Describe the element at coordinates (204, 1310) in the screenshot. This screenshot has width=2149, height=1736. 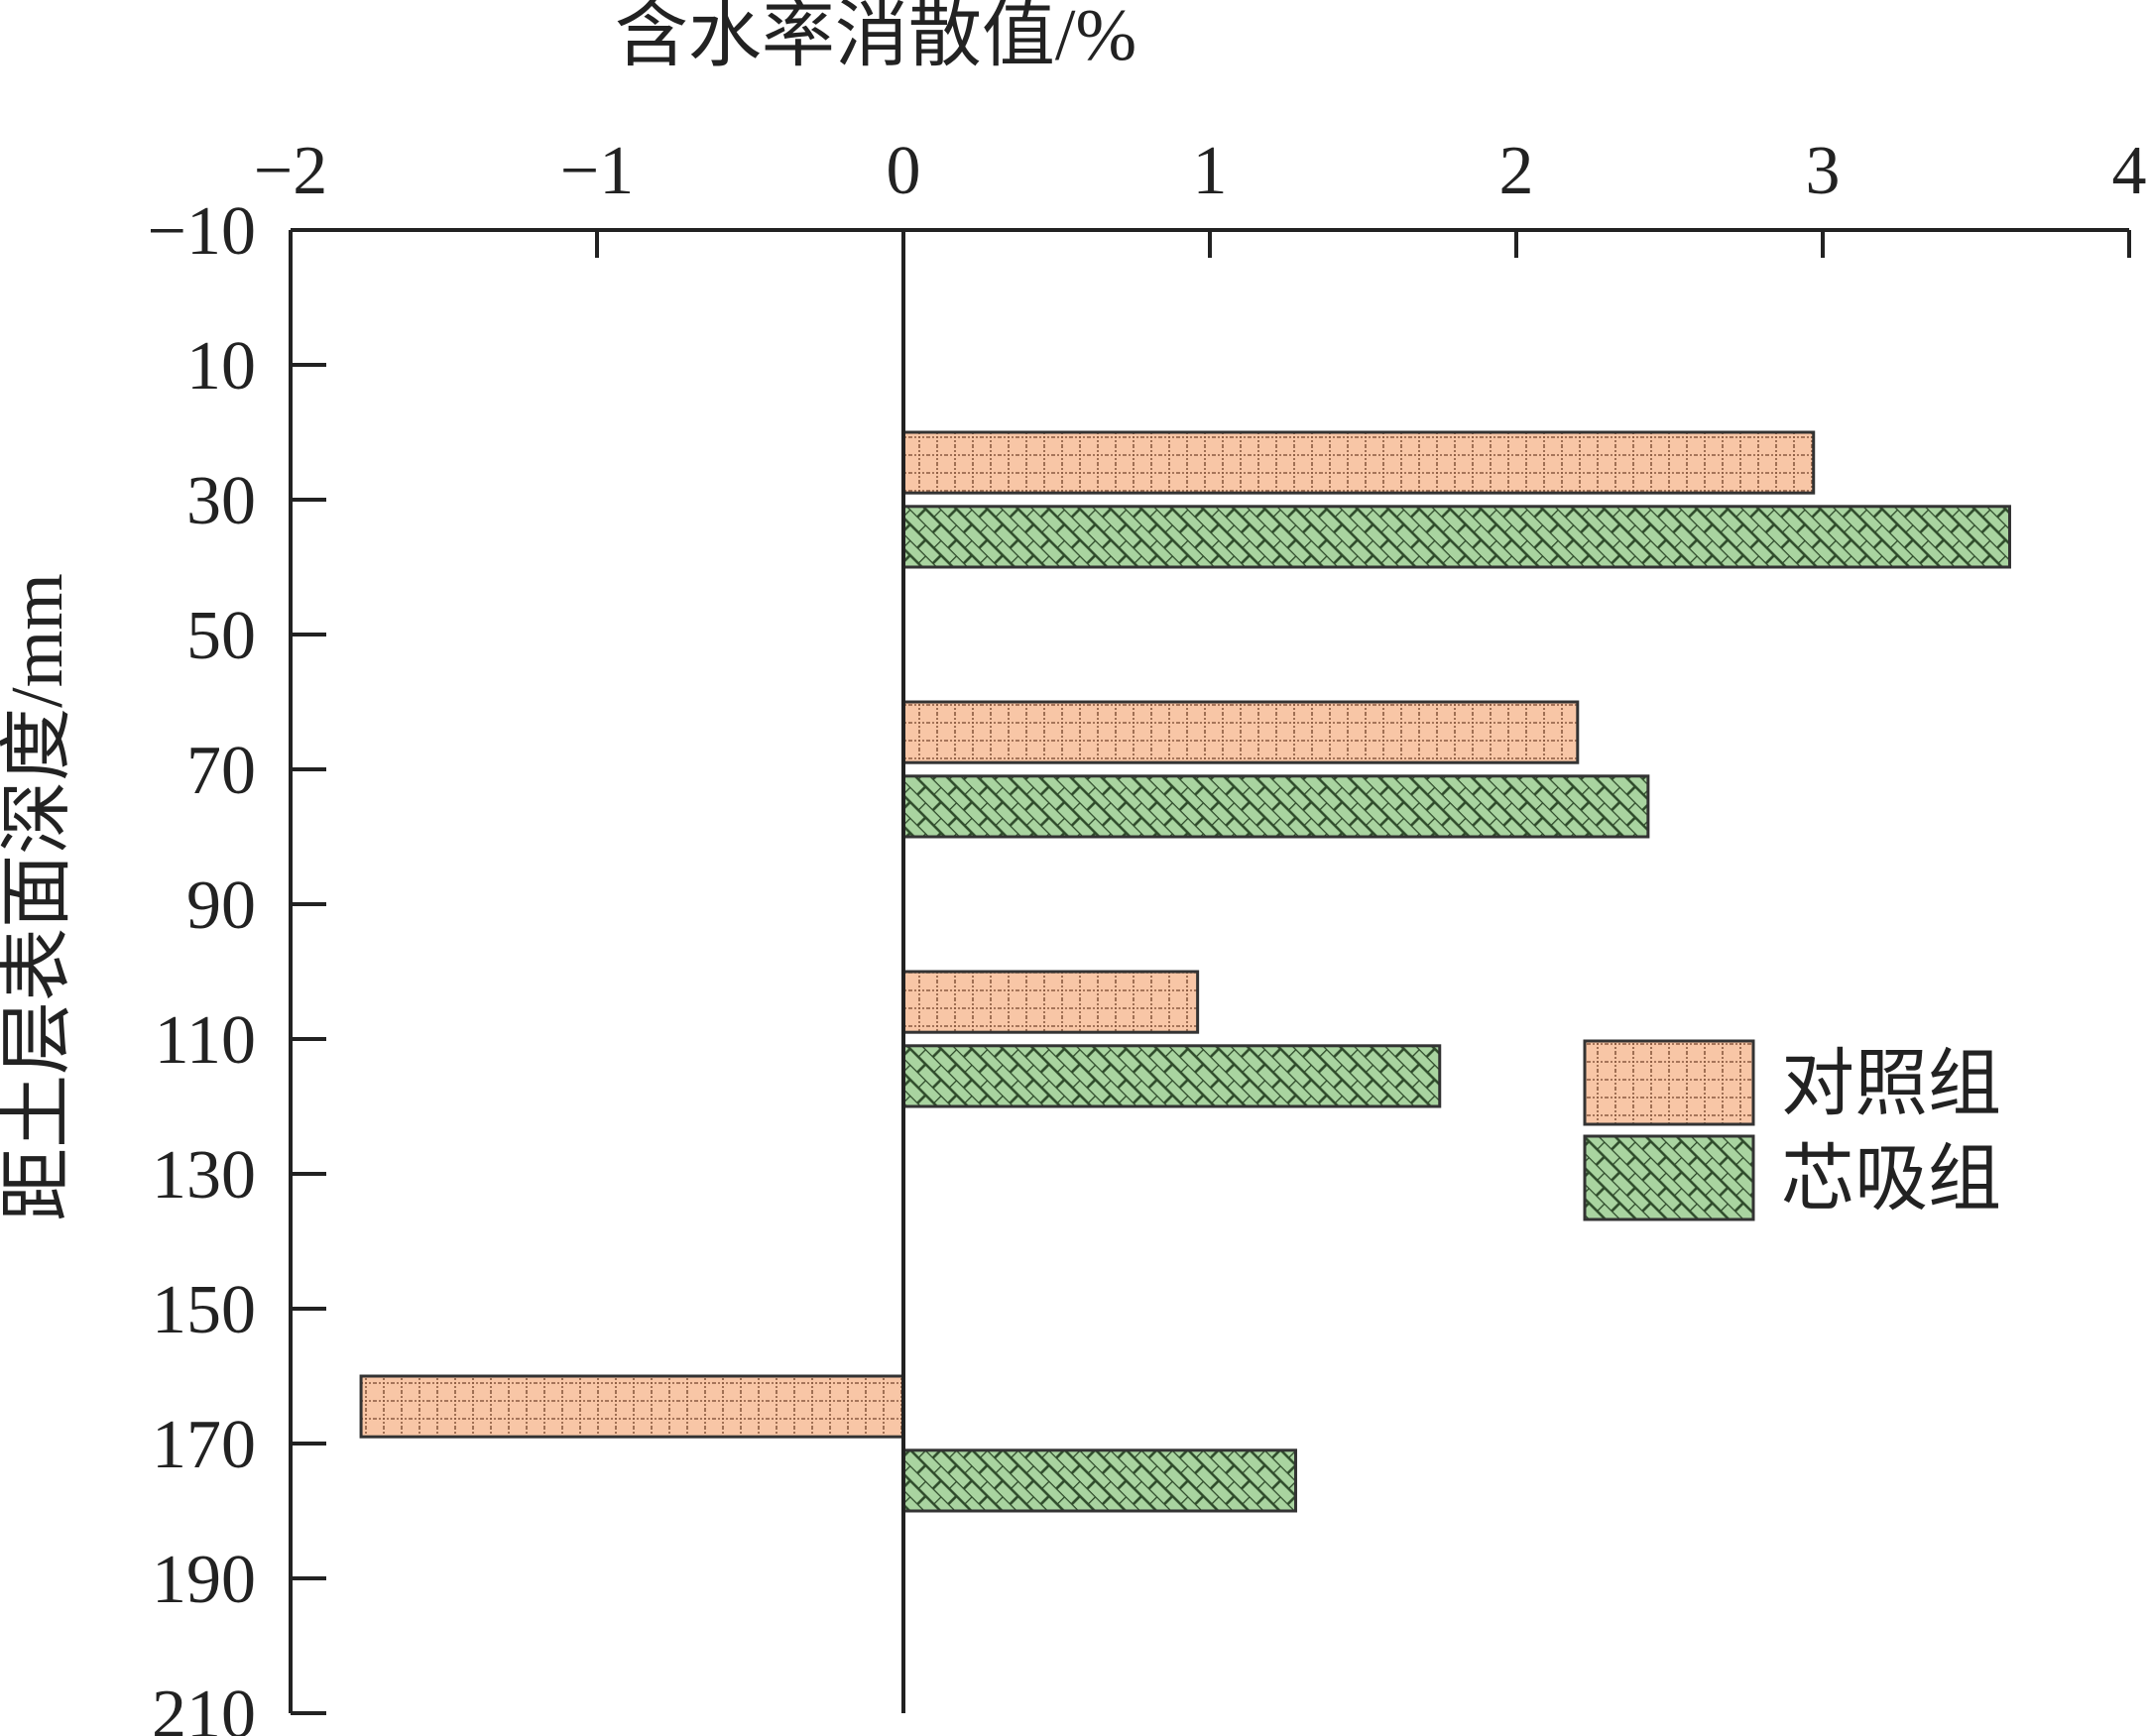
I see `y-tick-label: 150` at that location.